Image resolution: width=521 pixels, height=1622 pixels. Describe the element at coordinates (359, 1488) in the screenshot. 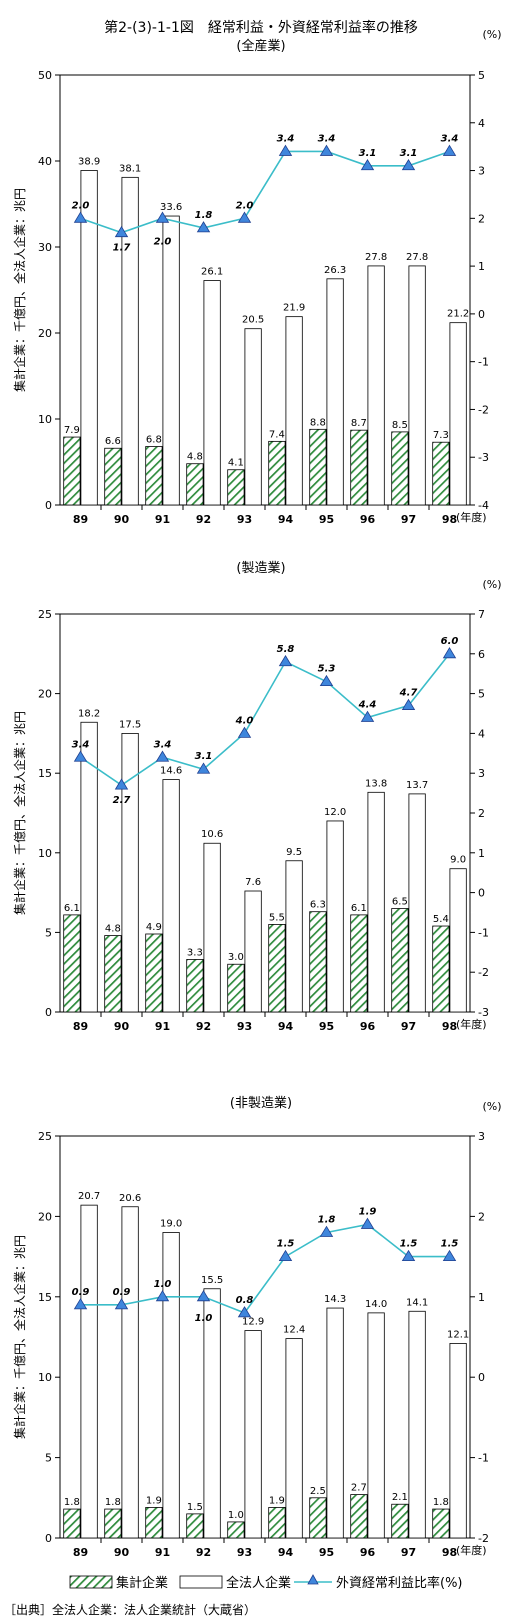

I see `bar-syukei-label: 2.7` at that location.